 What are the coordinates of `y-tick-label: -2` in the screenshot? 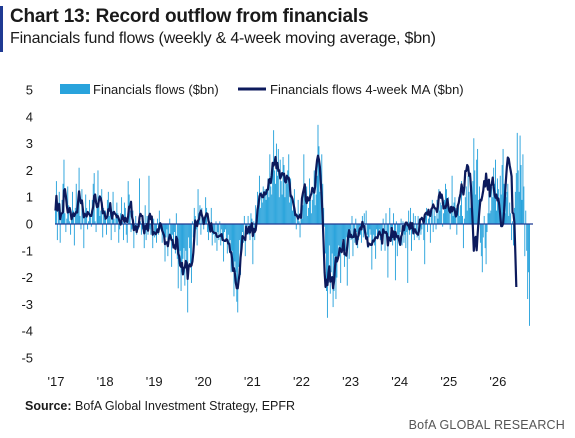 It's located at (27, 277).